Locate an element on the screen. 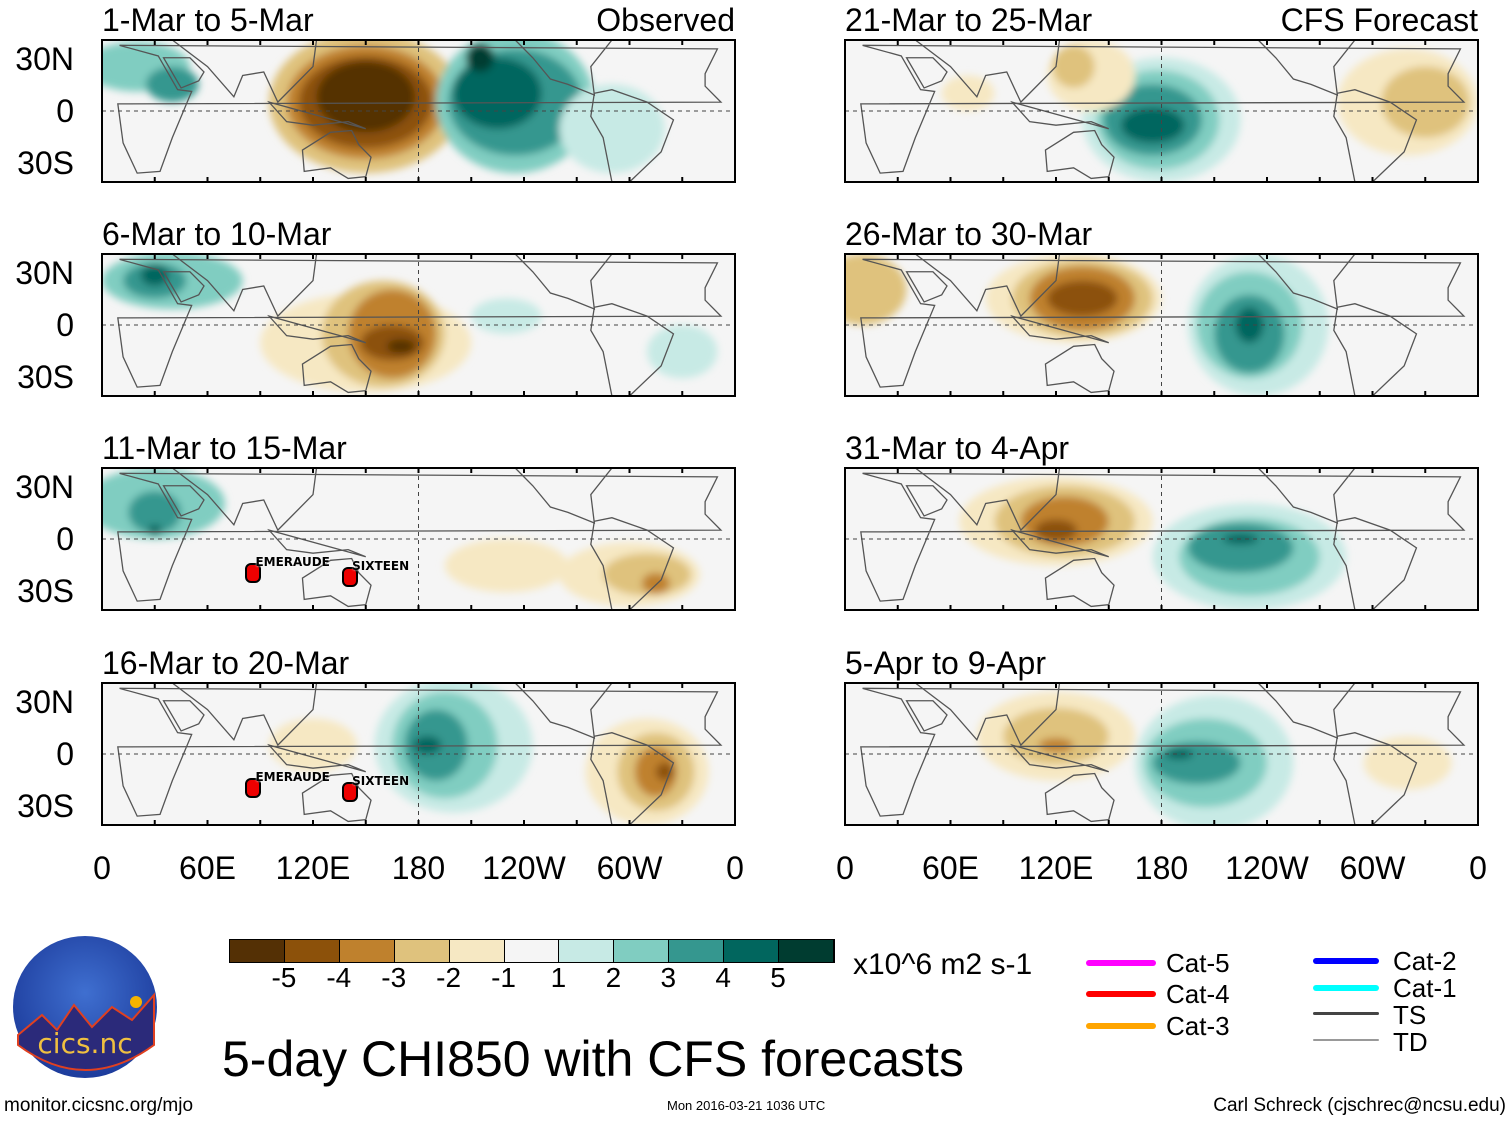 This screenshot has width=1510, height=1121. colorbar-label: 3 is located at coordinates (668, 977).